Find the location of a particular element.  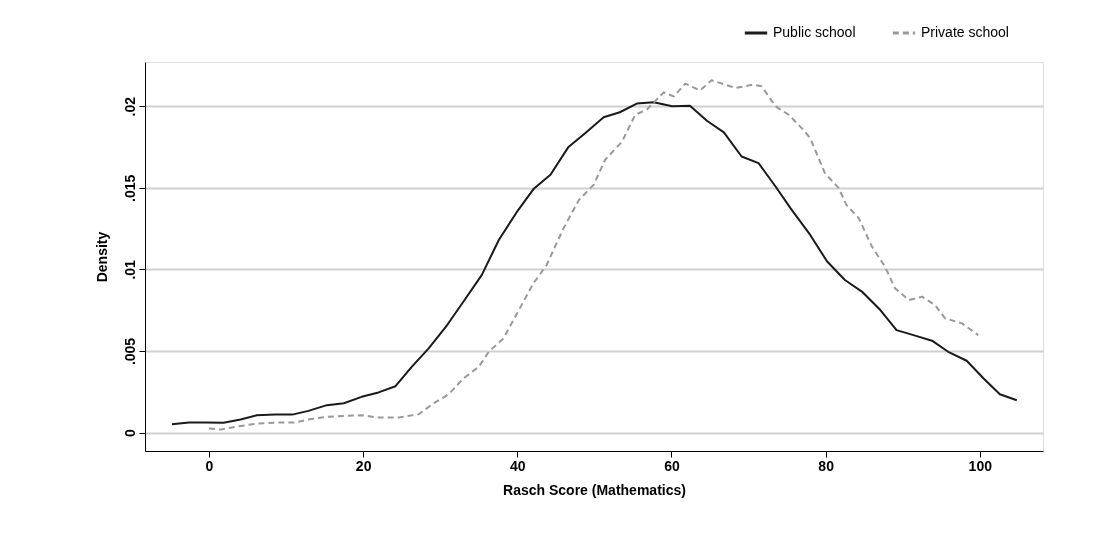

y-tick-label: .015 is located at coordinates (129, 188).